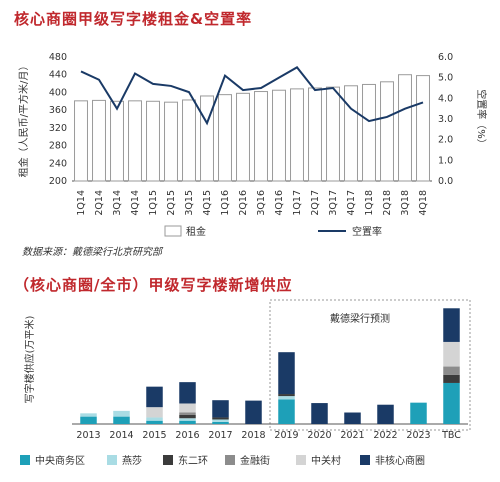  Describe the element at coordinates (99, 203) in the screenshot. I see `x-tick-label: 2Q14` at that location.